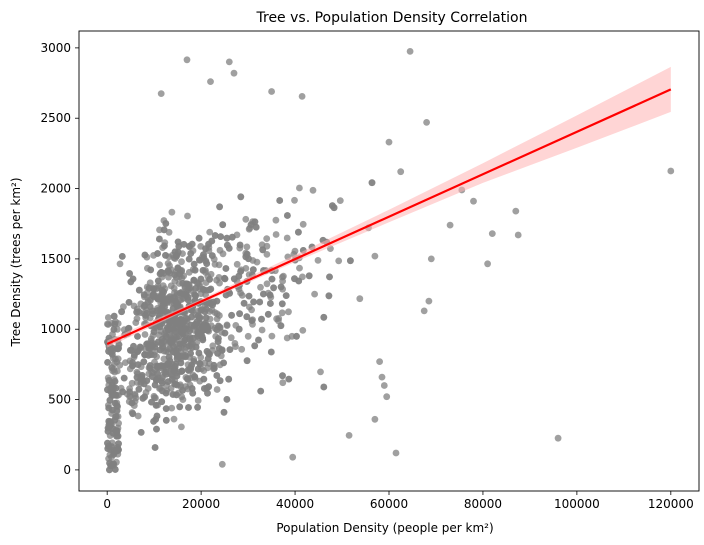 This screenshot has height=545, width=704. Describe the element at coordinates (55, 118) in the screenshot. I see `y-tick-label: 2500` at that location.